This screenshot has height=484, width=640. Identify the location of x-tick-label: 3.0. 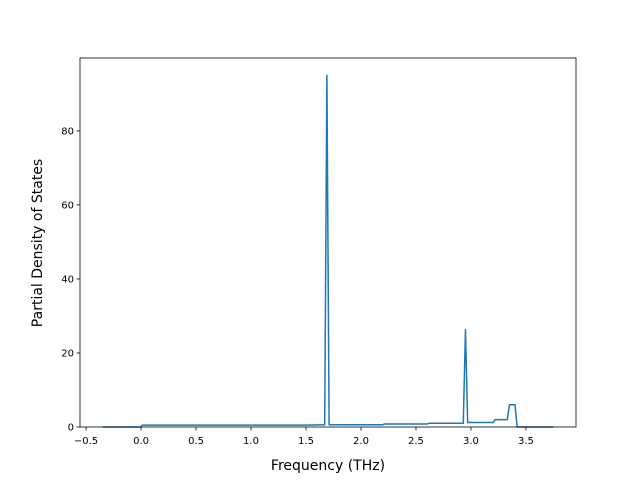
(471, 441).